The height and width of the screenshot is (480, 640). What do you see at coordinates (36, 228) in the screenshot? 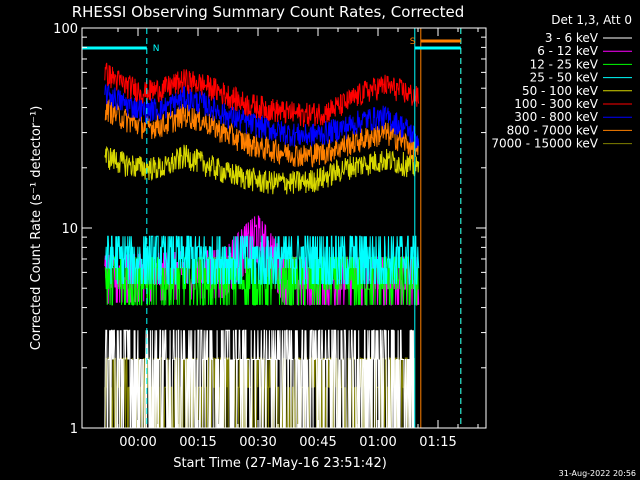
I see `y-axis-label: Corrected Count Rate (s⁻¹ detector⁻¹)` at bounding box center [36, 228].